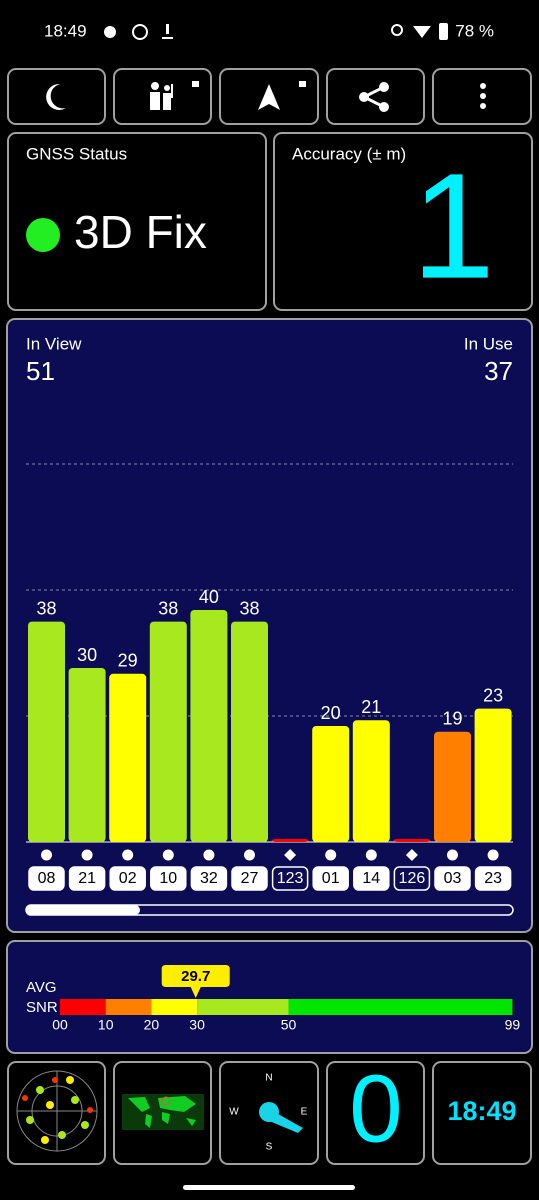  What do you see at coordinates (54, 343) in the screenshot?
I see `in-view-label: In View` at bounding box center [54, 343].